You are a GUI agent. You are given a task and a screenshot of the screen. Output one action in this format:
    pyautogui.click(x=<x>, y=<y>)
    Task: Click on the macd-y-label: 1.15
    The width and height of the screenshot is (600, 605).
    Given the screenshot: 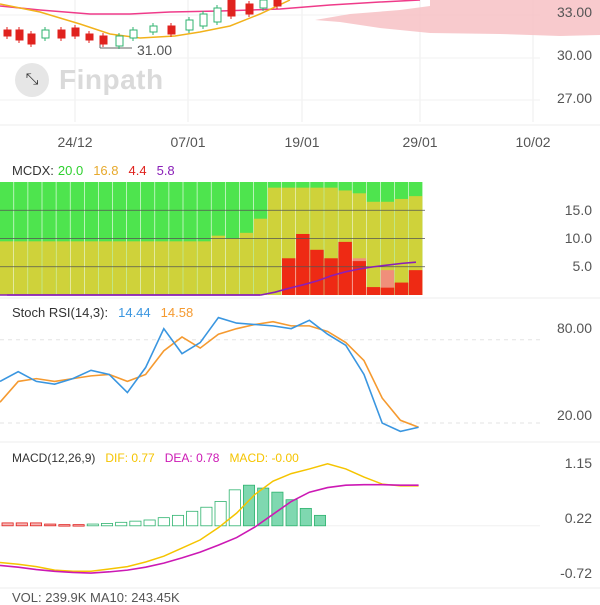 What is the action you would take?
    pyautogui.click(x=578, y=463)
    